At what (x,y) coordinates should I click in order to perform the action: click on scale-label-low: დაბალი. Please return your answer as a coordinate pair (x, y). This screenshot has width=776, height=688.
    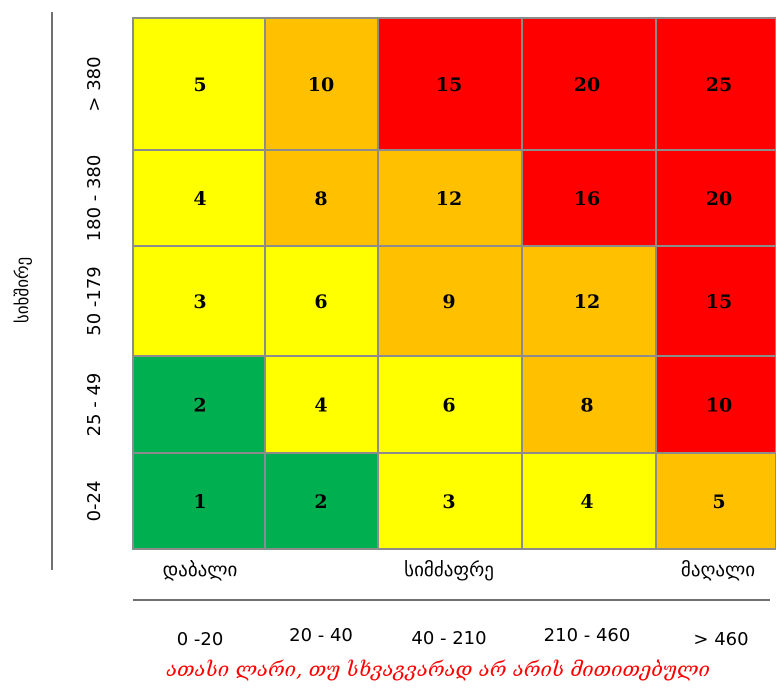
    Looking at the image, I should click on (200, 570).